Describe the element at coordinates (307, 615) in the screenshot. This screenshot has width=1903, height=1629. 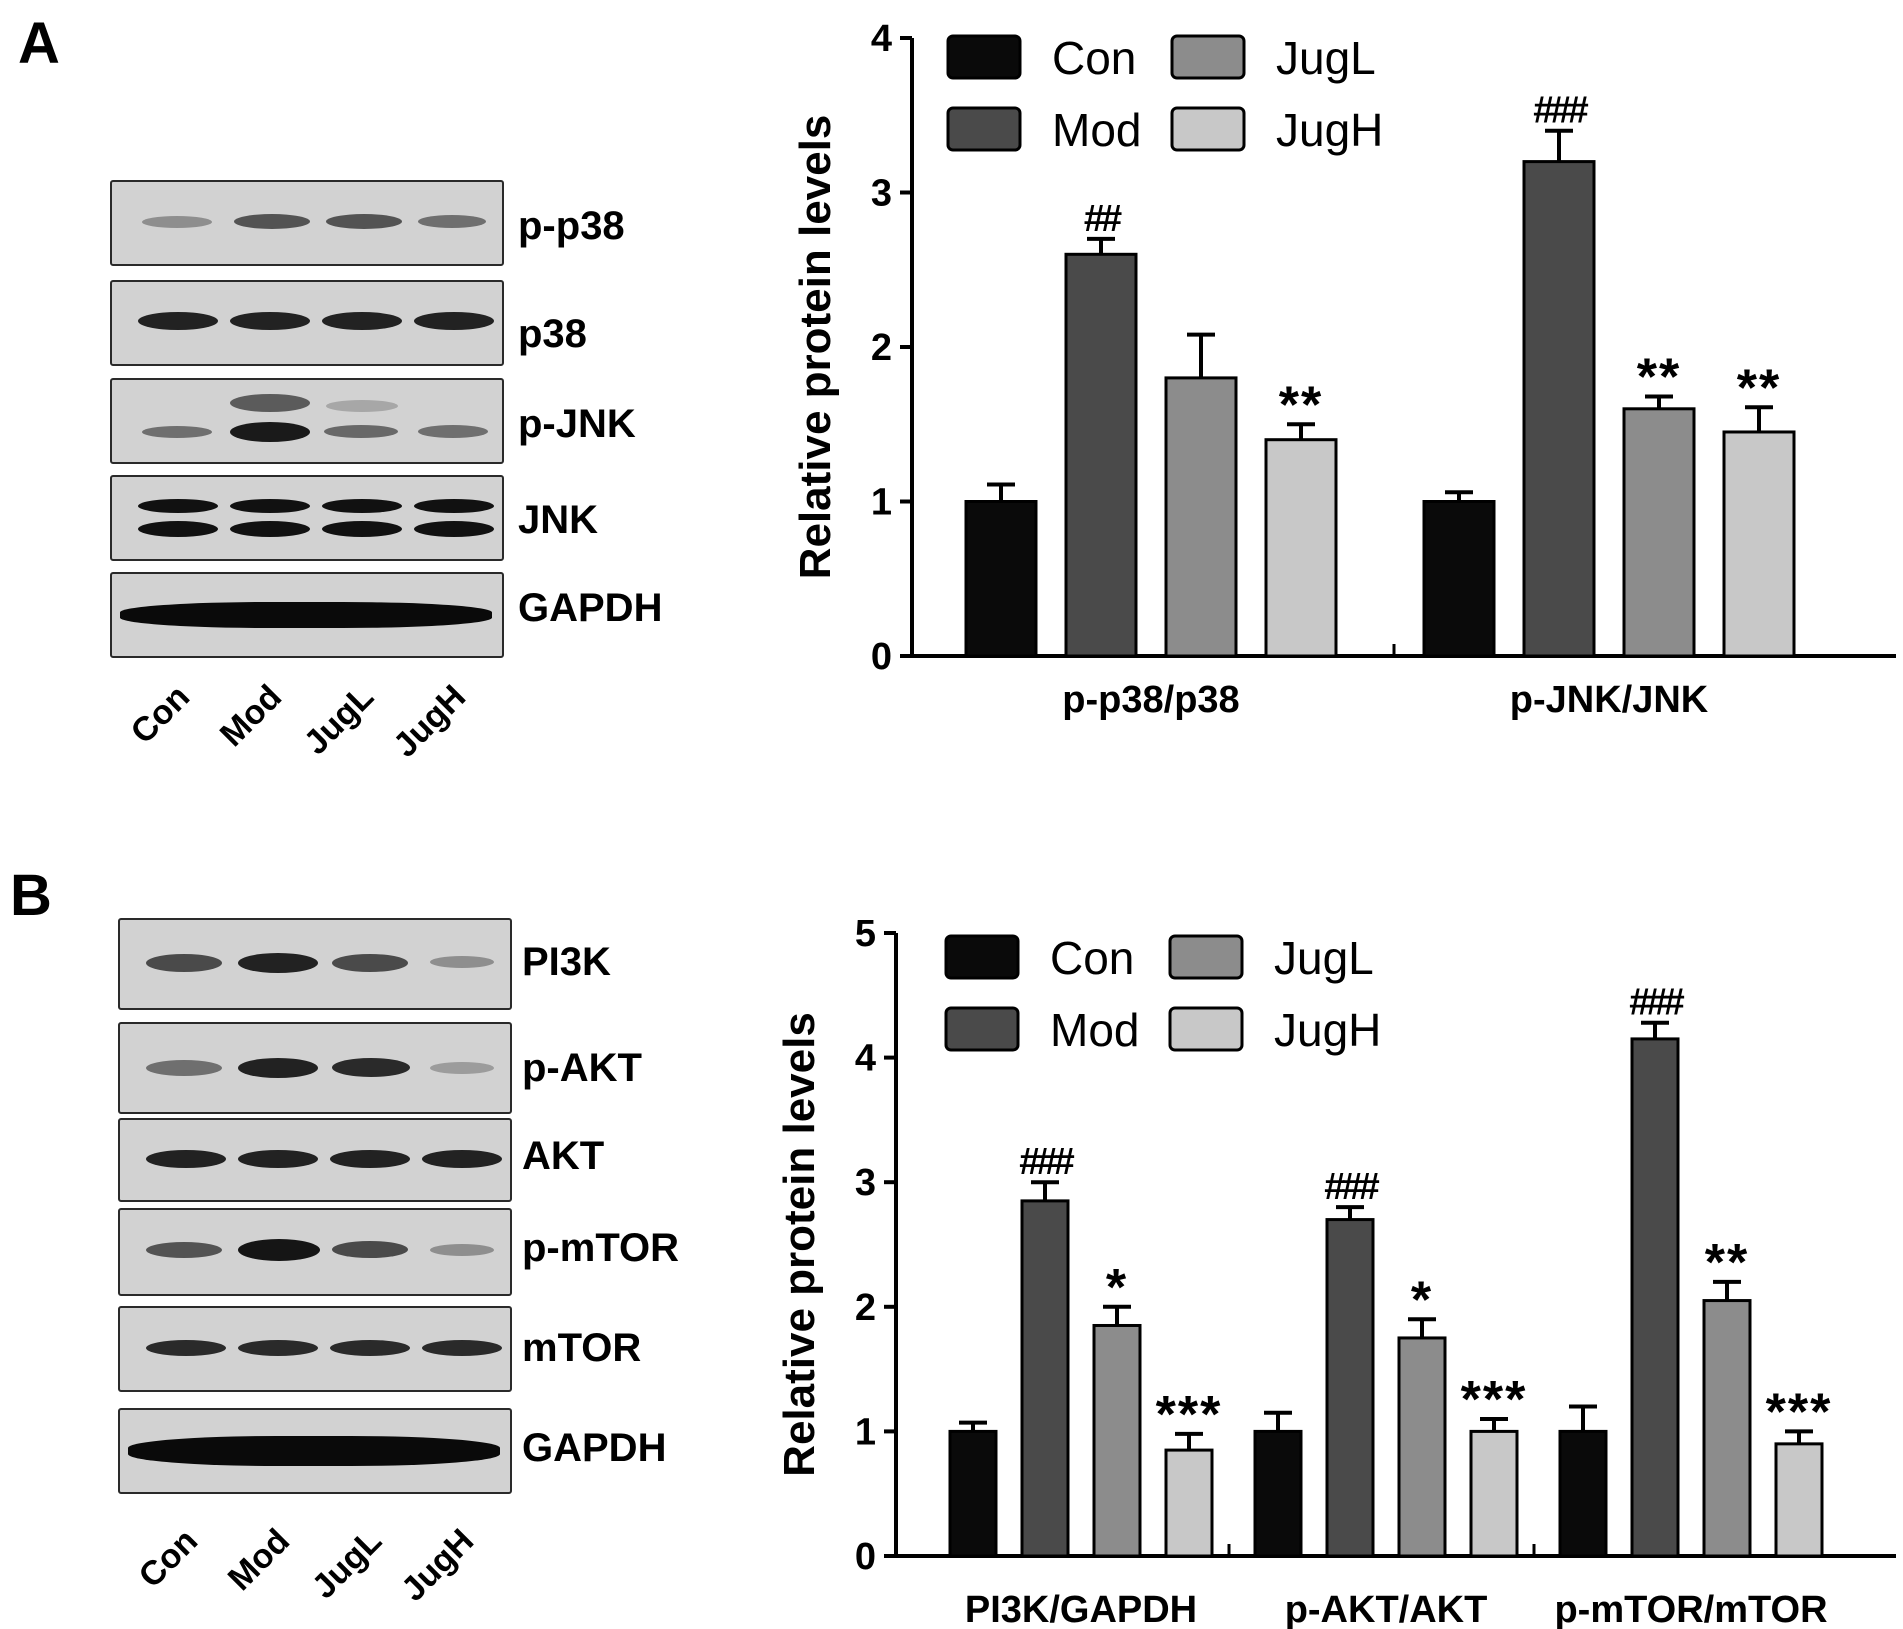
I see `blot-row-gapdh-a` at that location.